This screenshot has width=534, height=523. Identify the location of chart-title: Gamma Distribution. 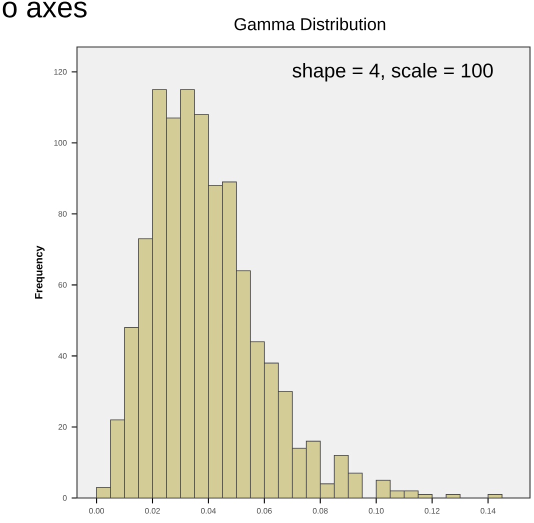
(310, 24).